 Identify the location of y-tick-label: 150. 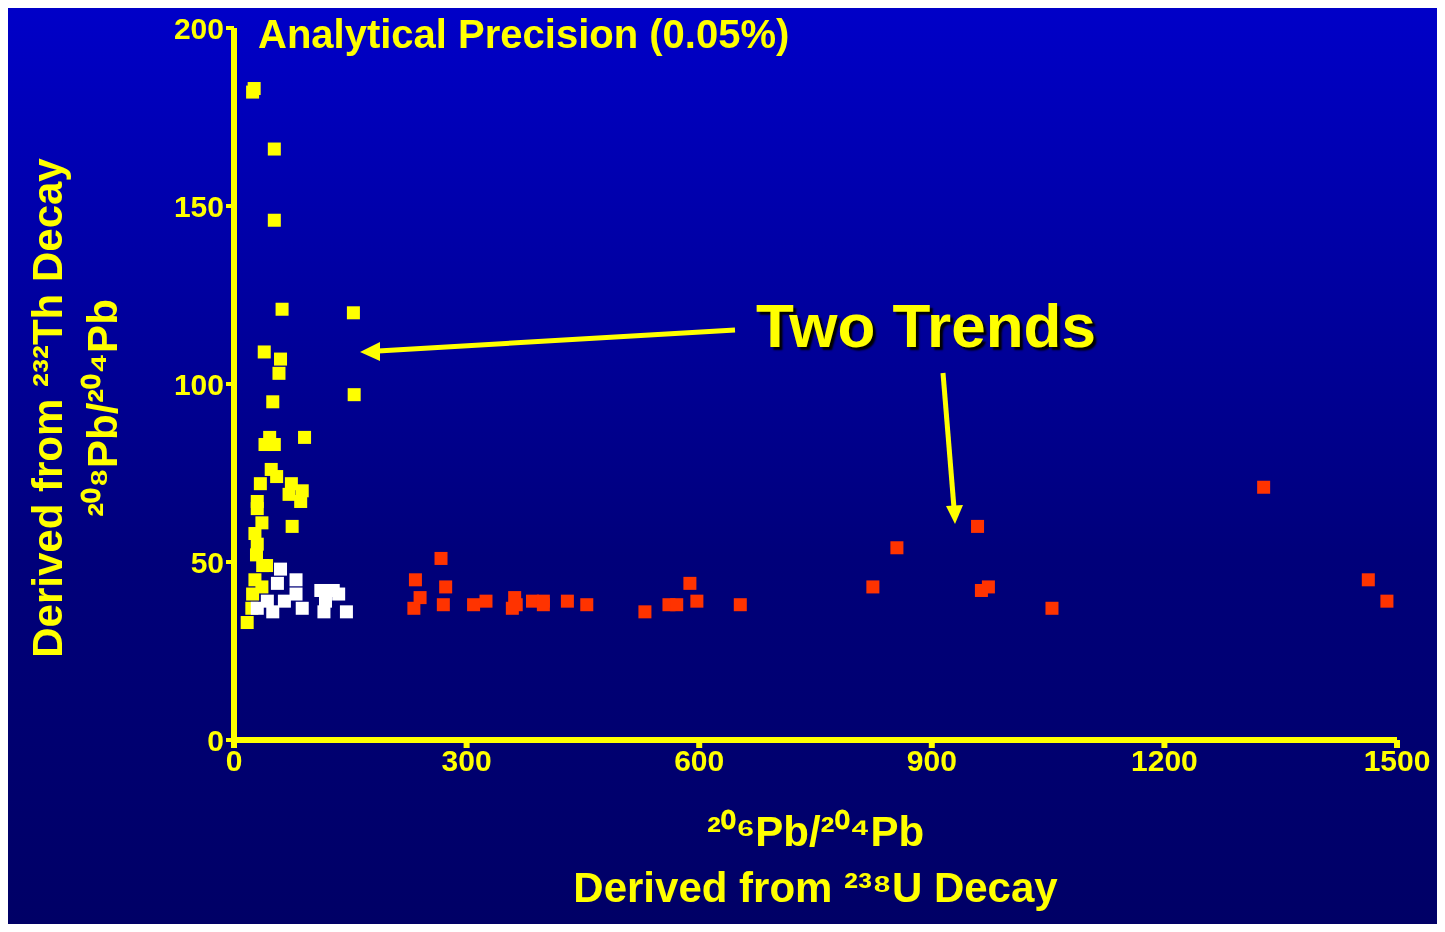
(198, 206).